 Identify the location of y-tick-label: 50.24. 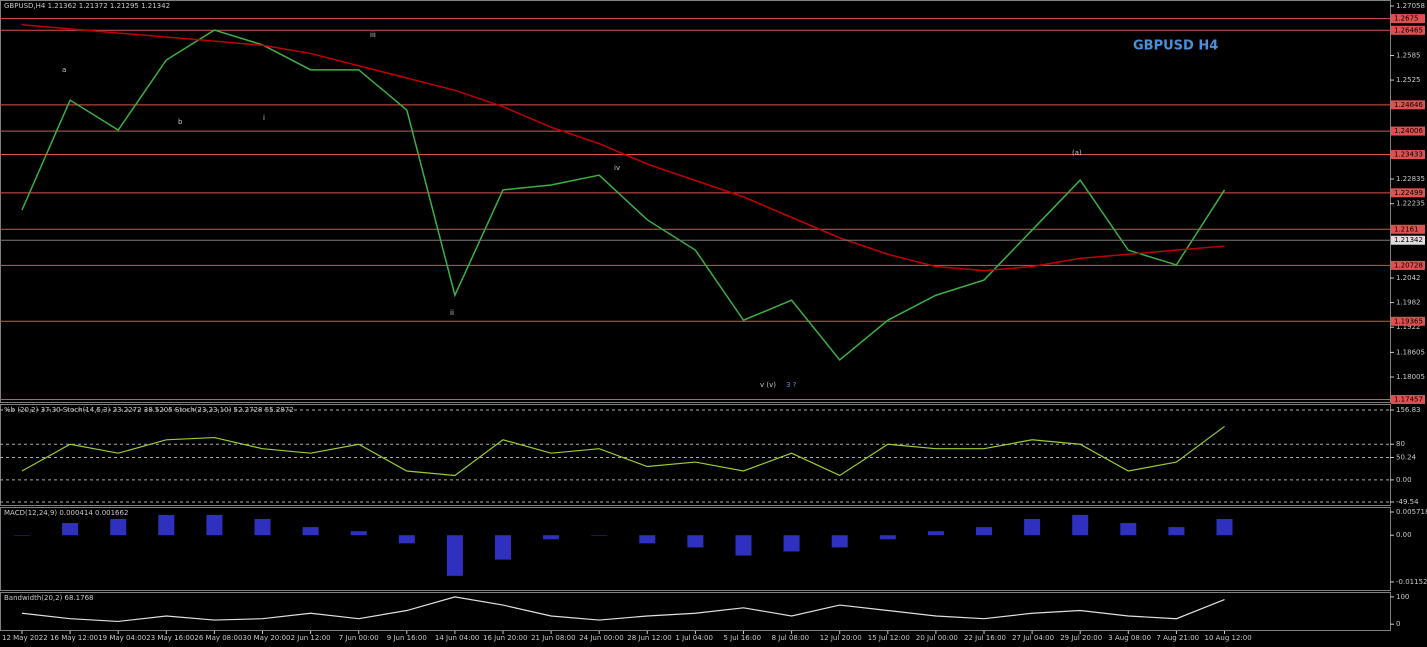
(1406, 458).